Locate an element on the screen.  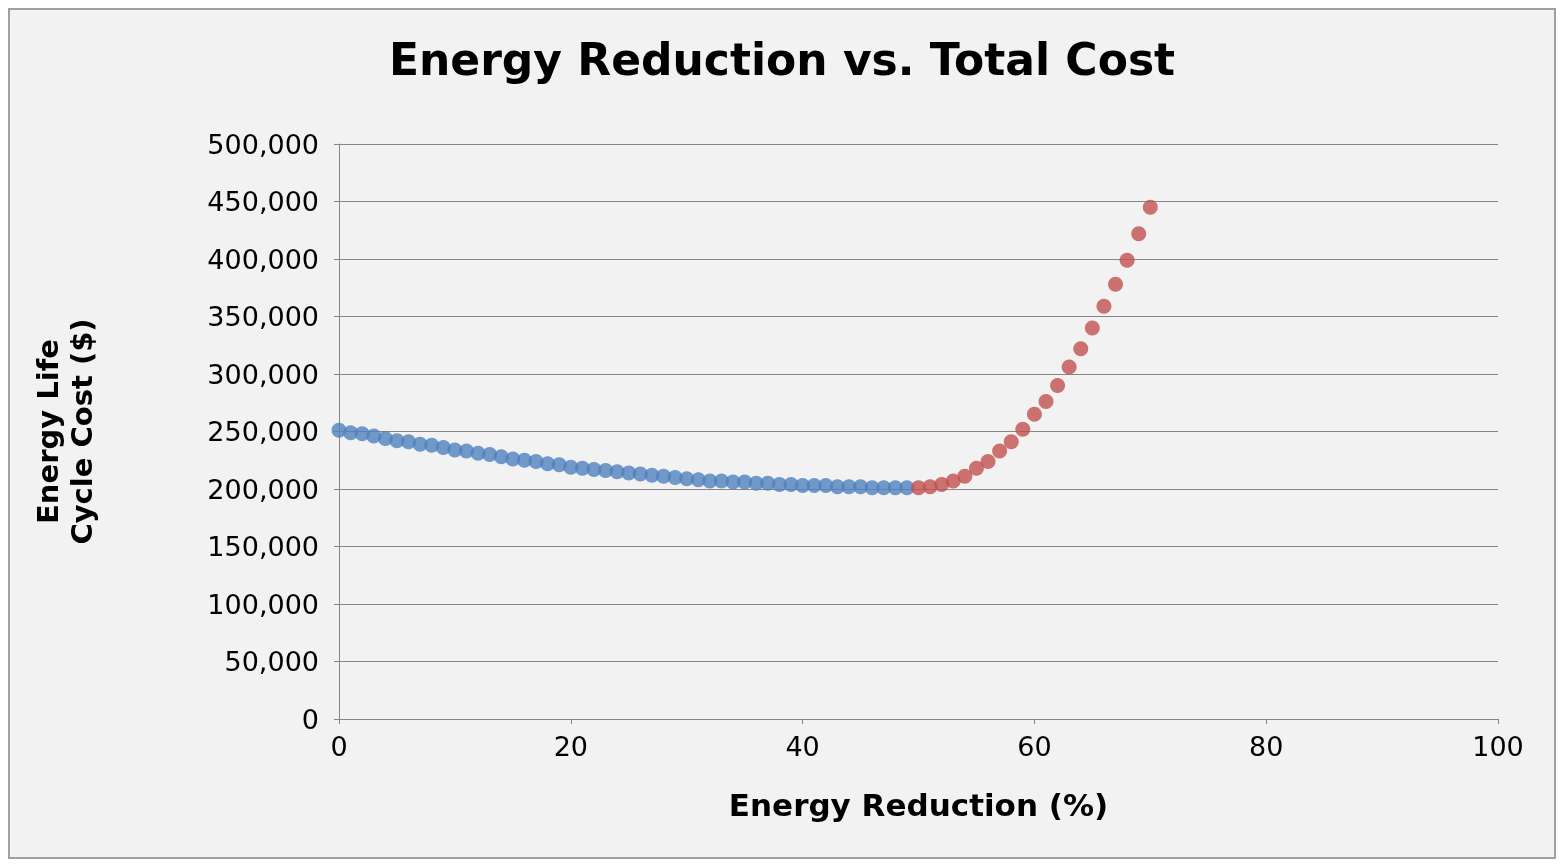
x-tick-label: 40 is located at coordinates (802, 746).